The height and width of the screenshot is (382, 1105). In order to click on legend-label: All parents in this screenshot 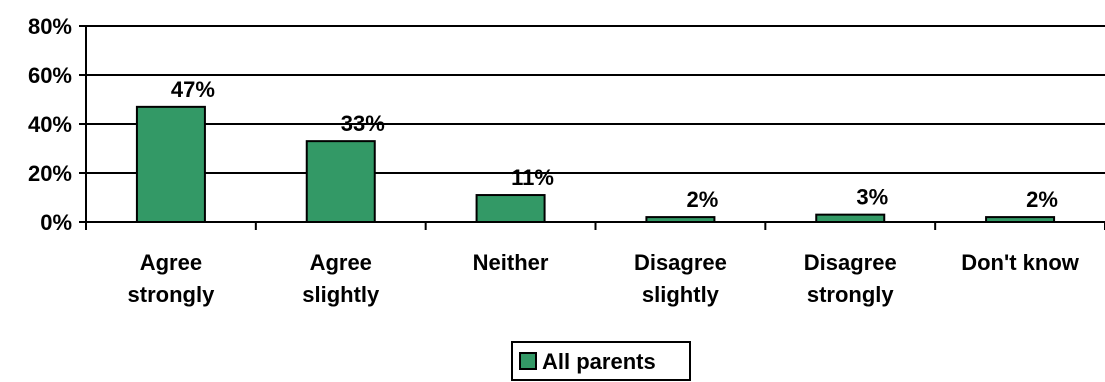, I will do `click(599, 361)`.